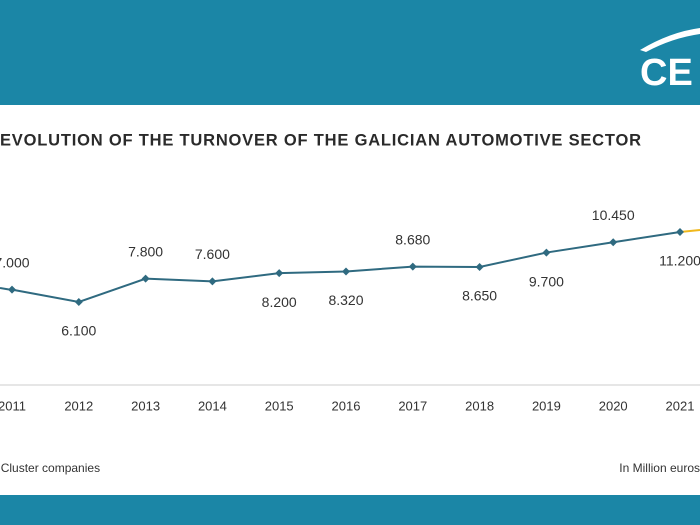  Describe the element at coordinates (145, 251) in the screenshot. I see `data-label: 7.800` at that location.